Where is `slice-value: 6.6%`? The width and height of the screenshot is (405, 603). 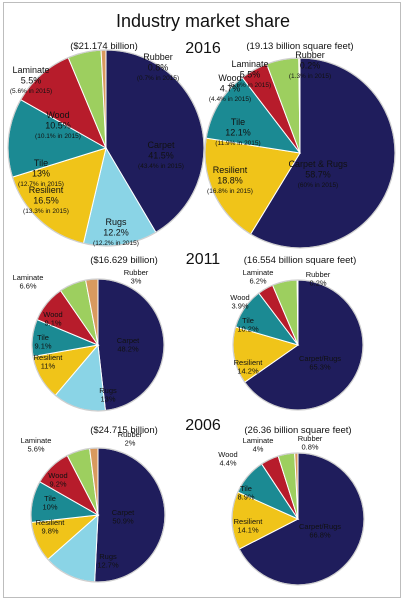
slice-value: 6.6% is located at coordinates (27, 286).